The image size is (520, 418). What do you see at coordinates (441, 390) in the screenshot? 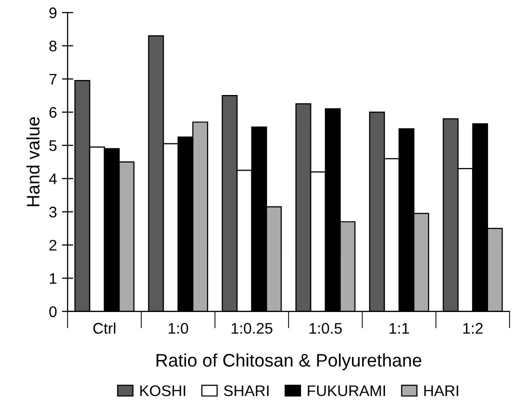
I see `legend-label: HARI` at bounding box center [441, 390].